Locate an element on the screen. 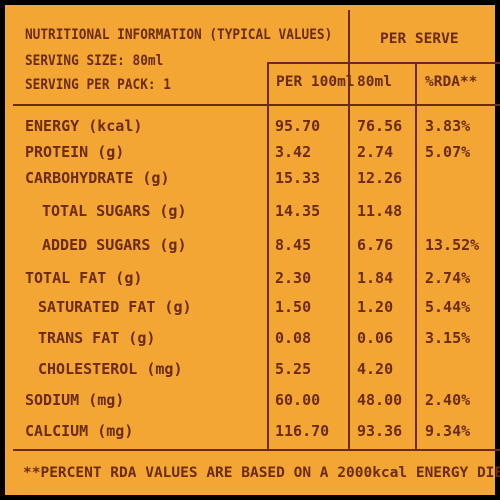 Image resolution: width=500 pixels, height=500 pixels. nutrient-per-80ml: 6.76 is located at coordinates (375, 245).